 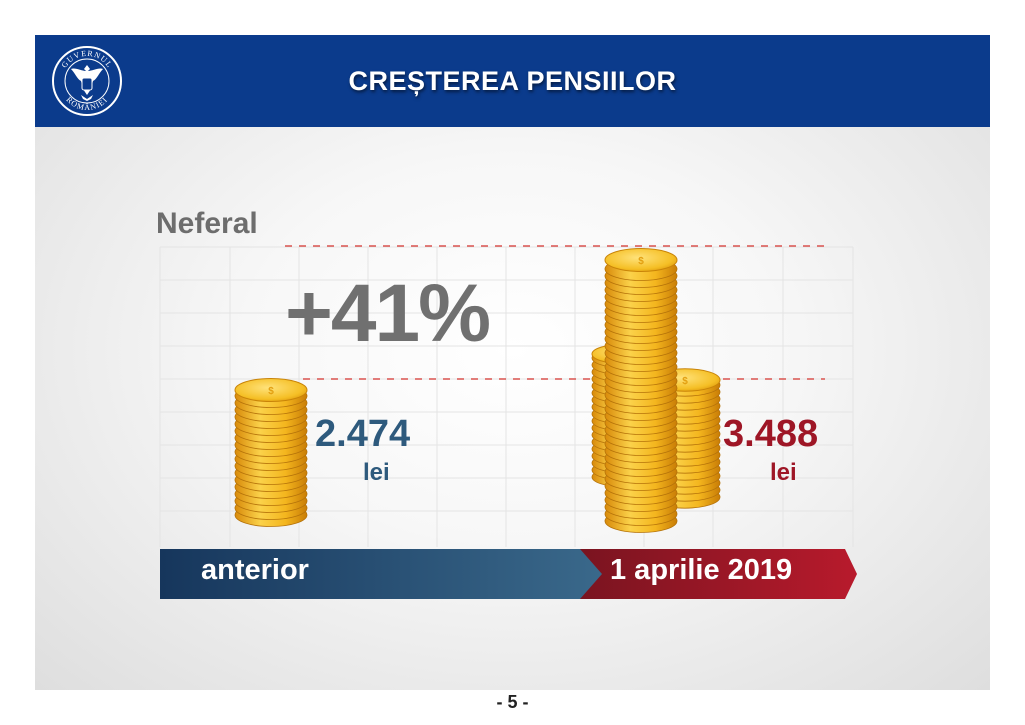 I want to click on page-title: CREȘTEREA PENSIILOR, so click(x=512, y=81).